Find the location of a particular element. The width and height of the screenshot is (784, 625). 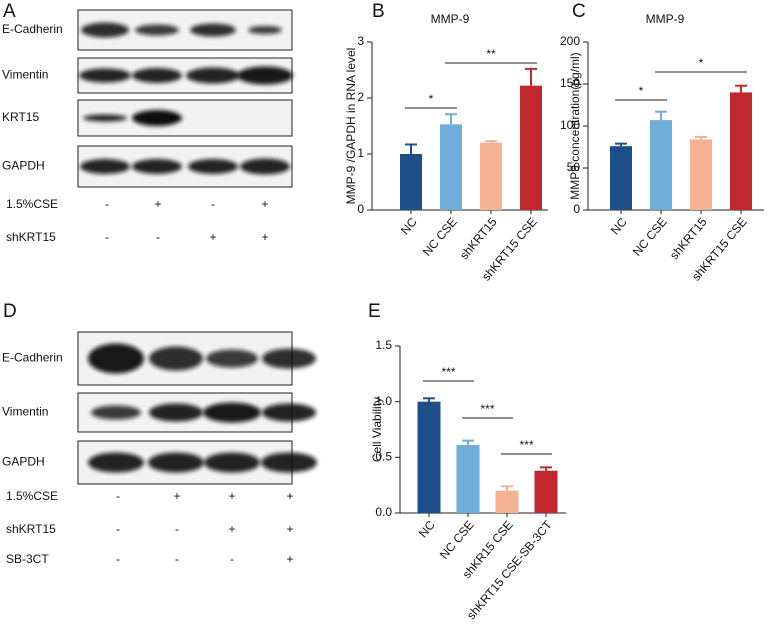

panel-label: C is located at coordinates (579, 11).